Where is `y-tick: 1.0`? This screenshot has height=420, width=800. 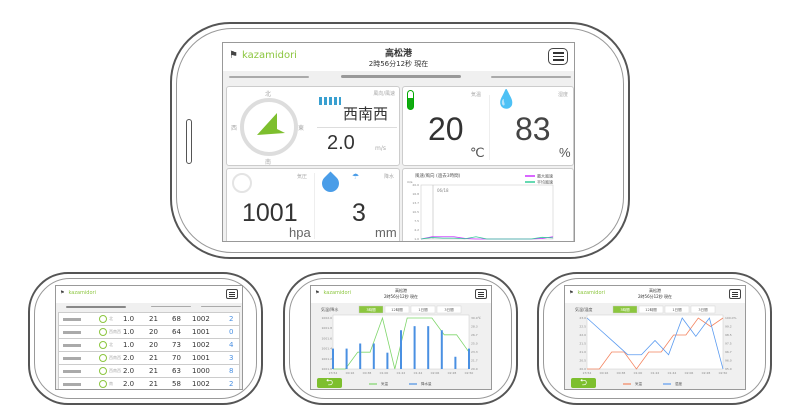 y-tick: 1.0 is located at coordinates (416, 239).